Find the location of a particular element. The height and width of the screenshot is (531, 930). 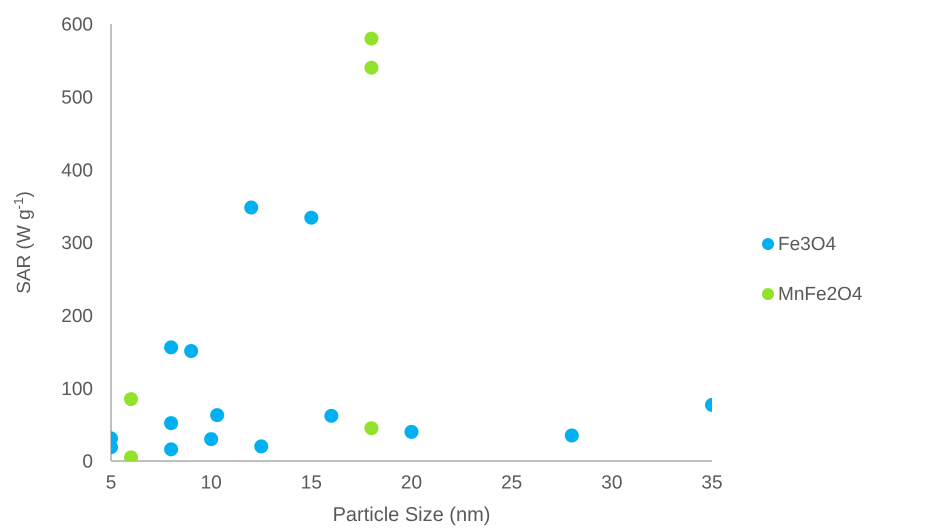

x-tick-label: 10 is located at coordinates (211, 483).